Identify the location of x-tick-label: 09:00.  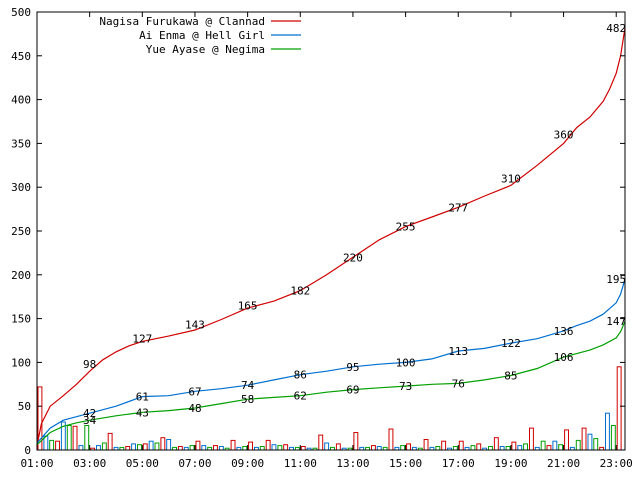
(247, 463).